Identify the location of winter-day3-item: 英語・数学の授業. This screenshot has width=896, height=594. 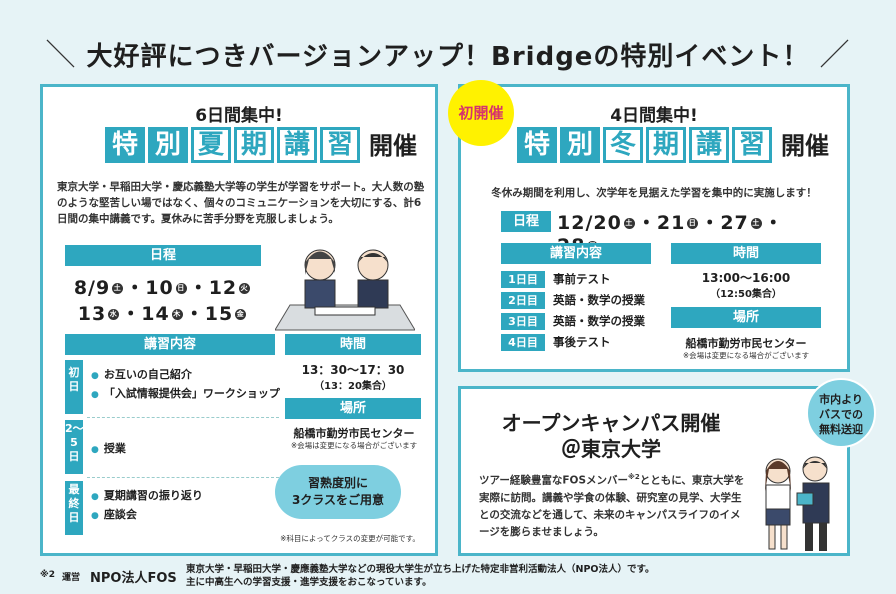
(599, 321).